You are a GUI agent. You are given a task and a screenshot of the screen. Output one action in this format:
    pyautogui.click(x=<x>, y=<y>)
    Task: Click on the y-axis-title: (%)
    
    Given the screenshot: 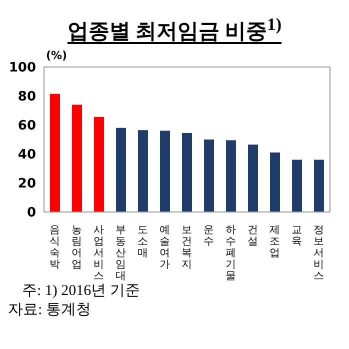 What is the action you would take?
    pyautogui.click(x=57, y=55)
    